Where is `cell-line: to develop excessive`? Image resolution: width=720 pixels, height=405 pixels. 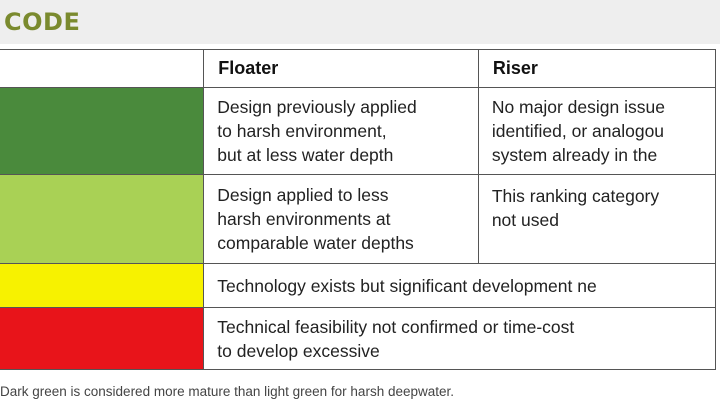 cell-line: to develop excessive is located at coordinates (298, 350).